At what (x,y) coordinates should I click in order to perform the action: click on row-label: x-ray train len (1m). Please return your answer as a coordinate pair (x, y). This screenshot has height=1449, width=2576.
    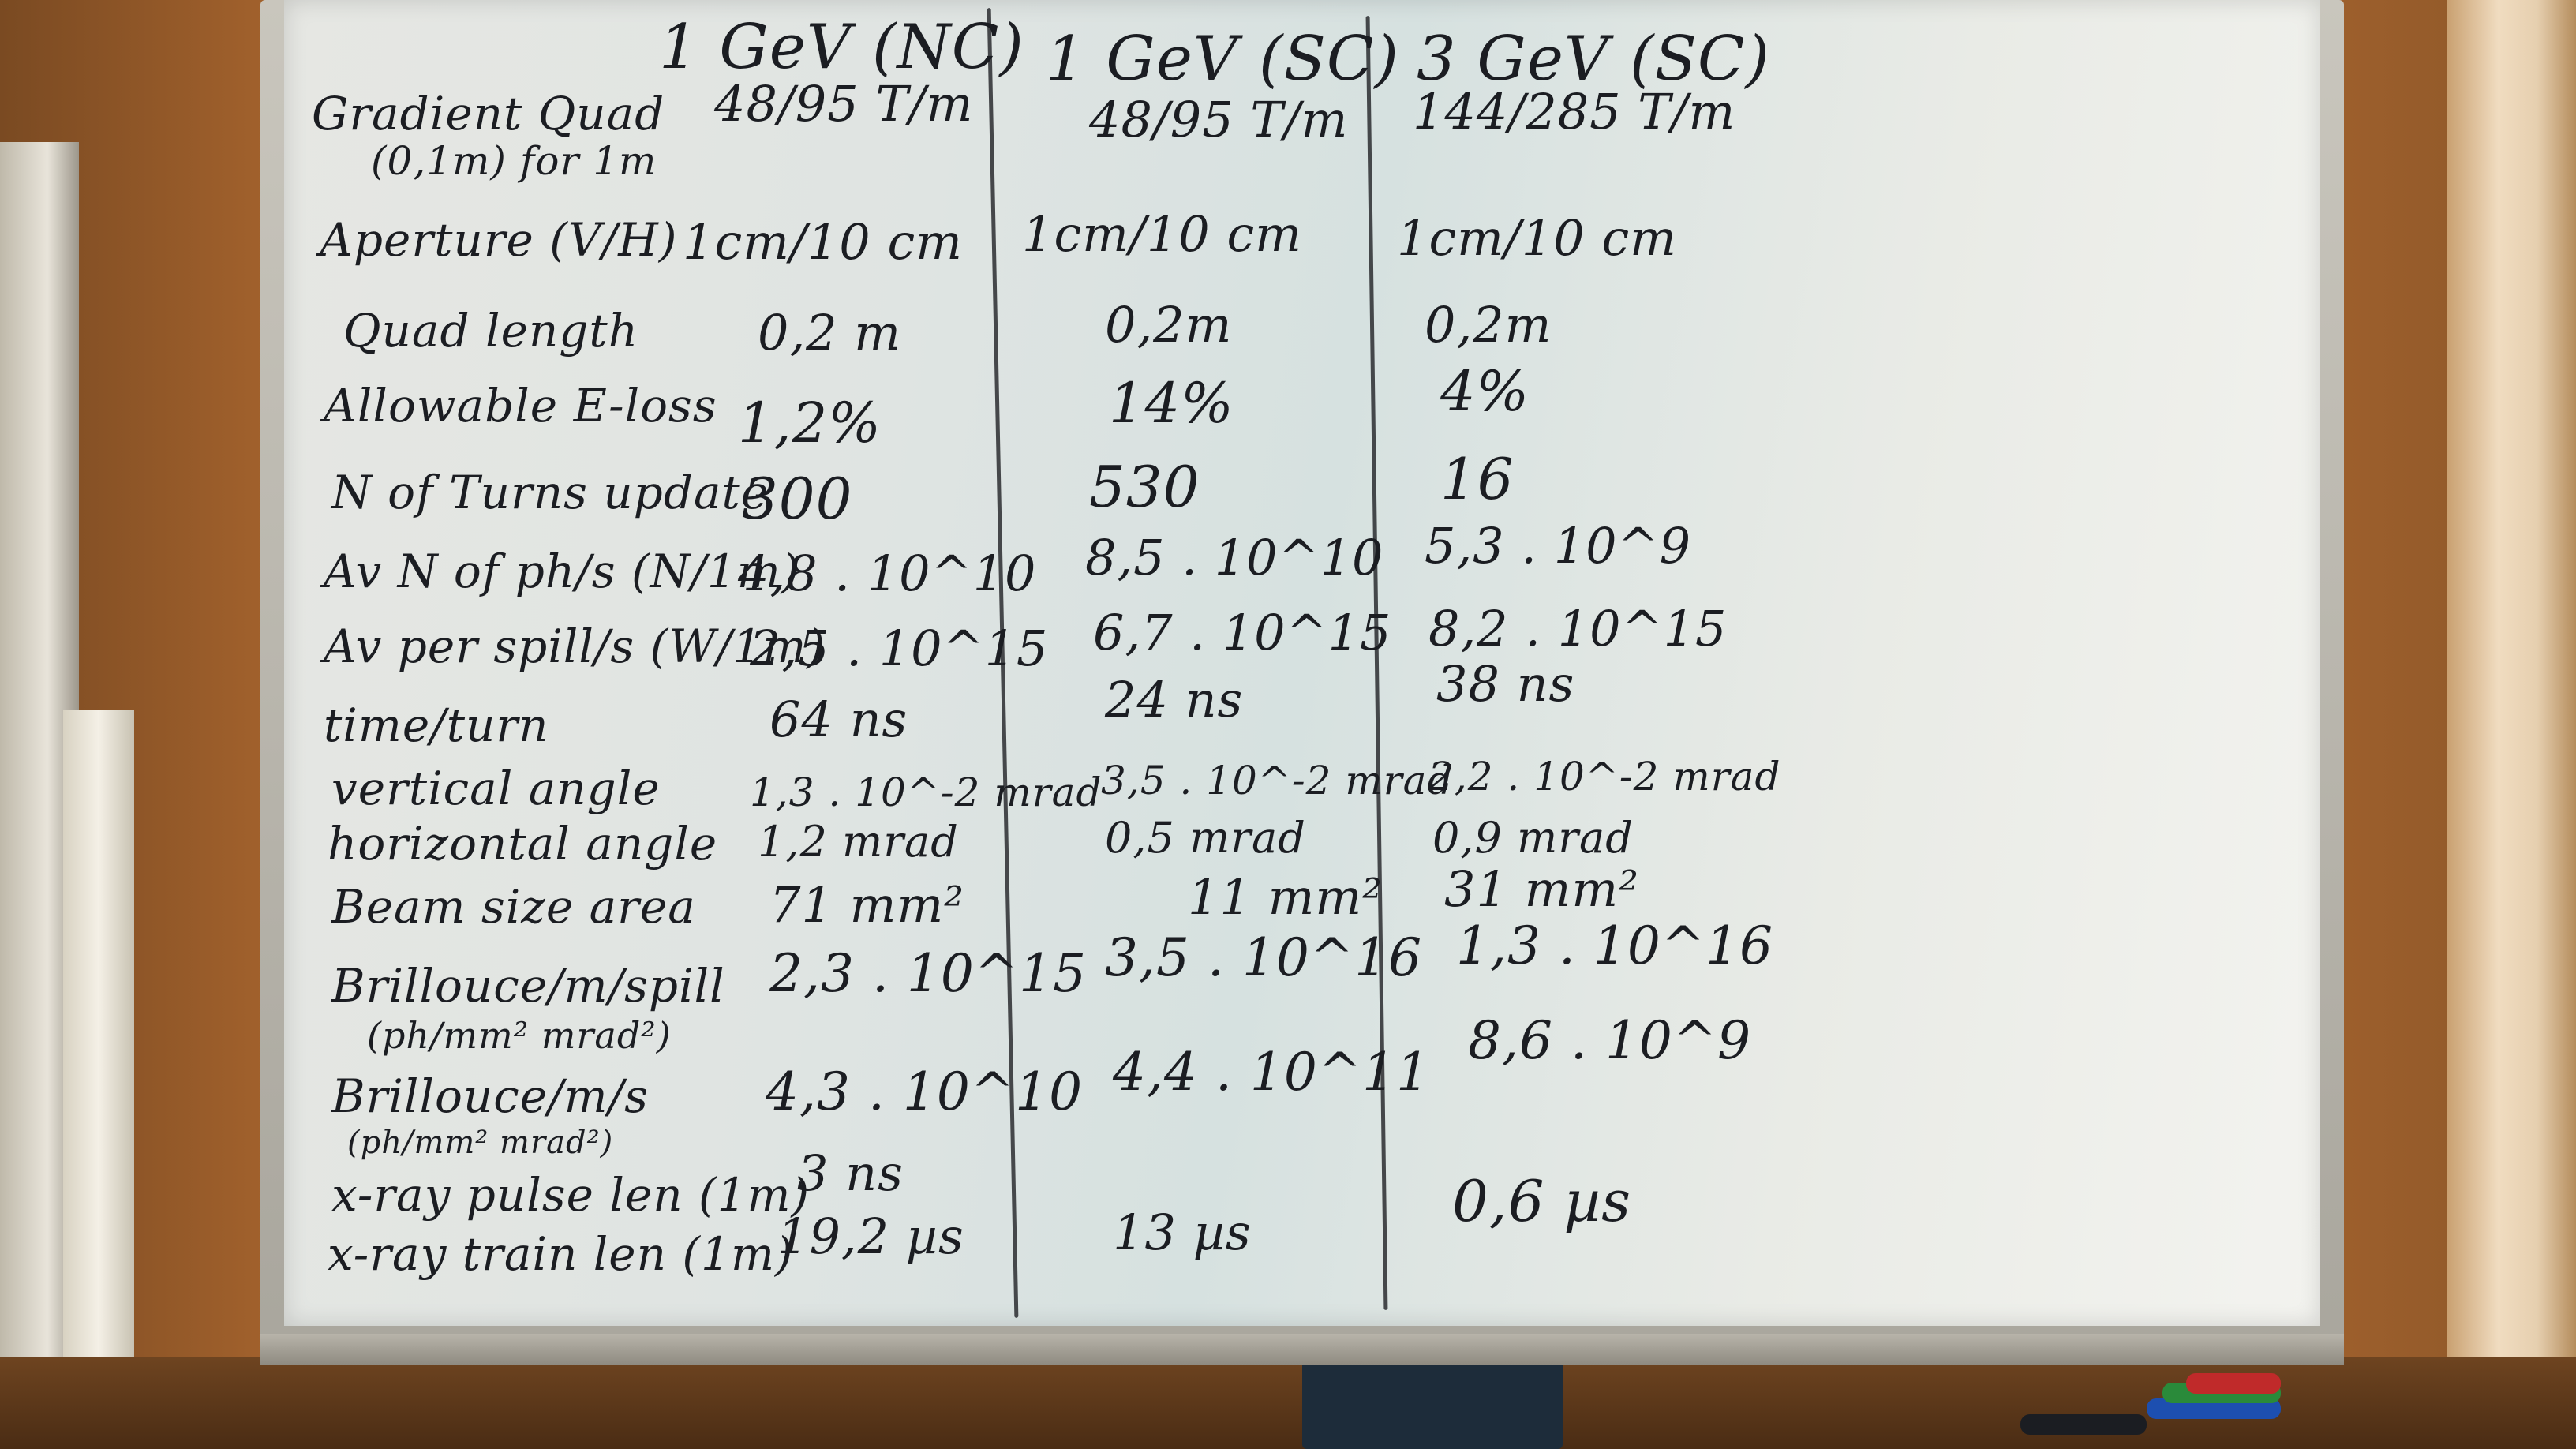
    Looking at the image, I should click on (561, 1254).